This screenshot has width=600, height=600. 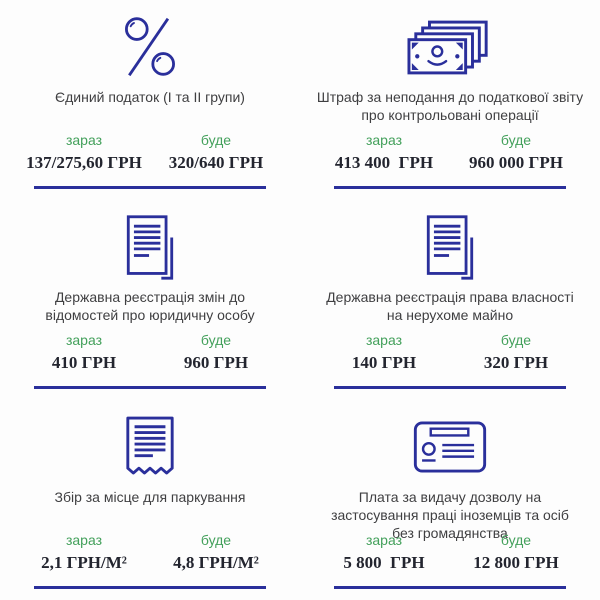 I want to click on percent-icon, so click(x=150, y=47).